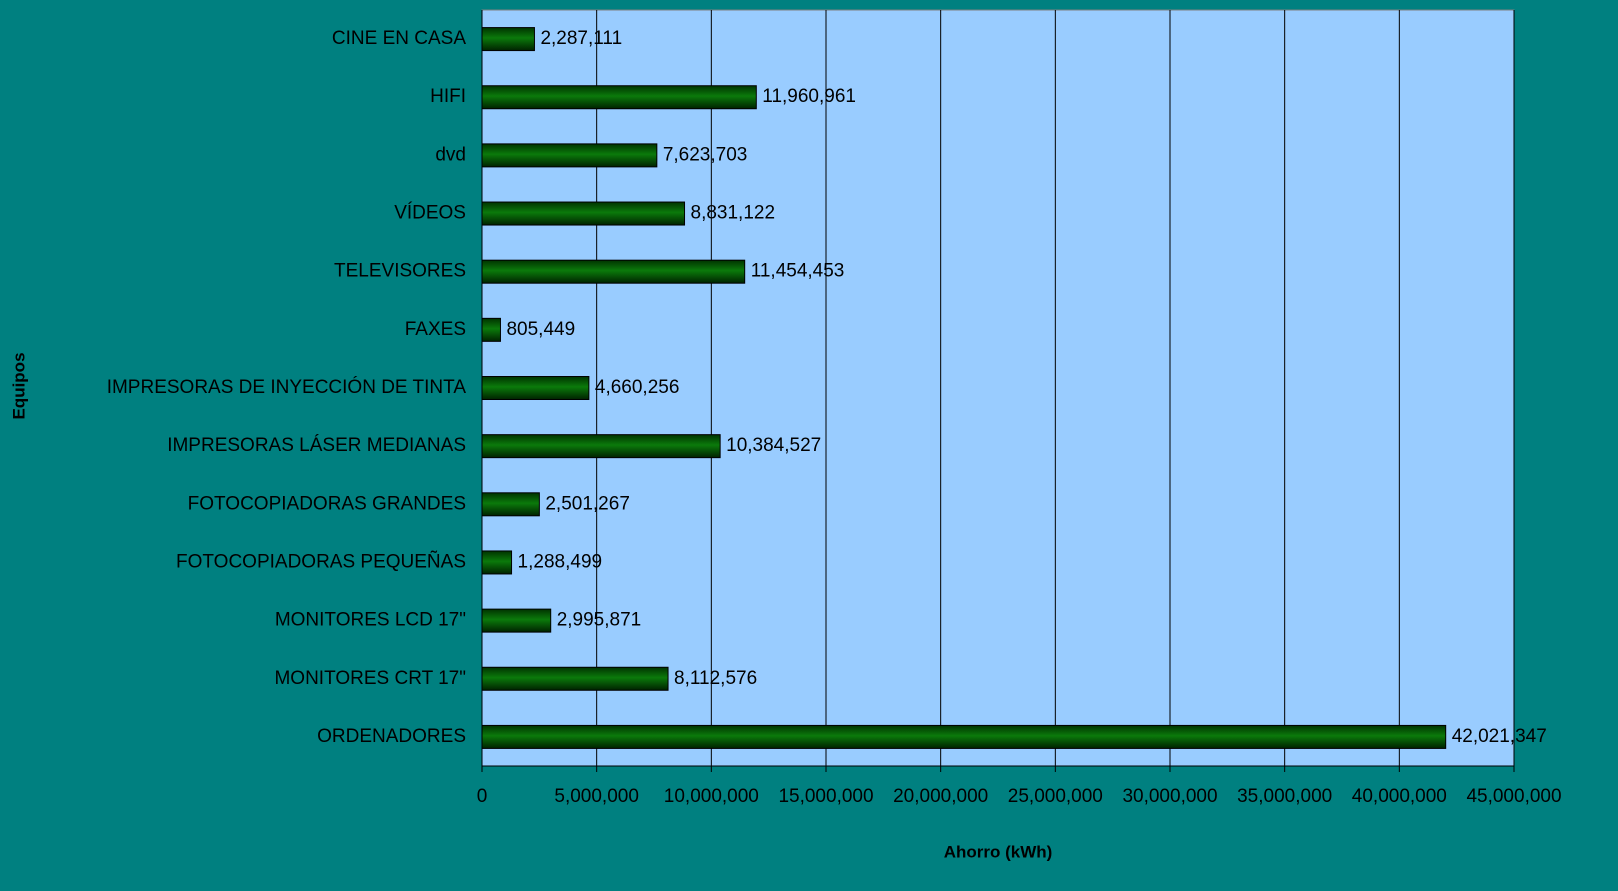  Describe the element at coordinates (316, 445) in the screenshot. I see `y-tick-label: IMPRESORAS LÁSER MEDIANAS` at that location.